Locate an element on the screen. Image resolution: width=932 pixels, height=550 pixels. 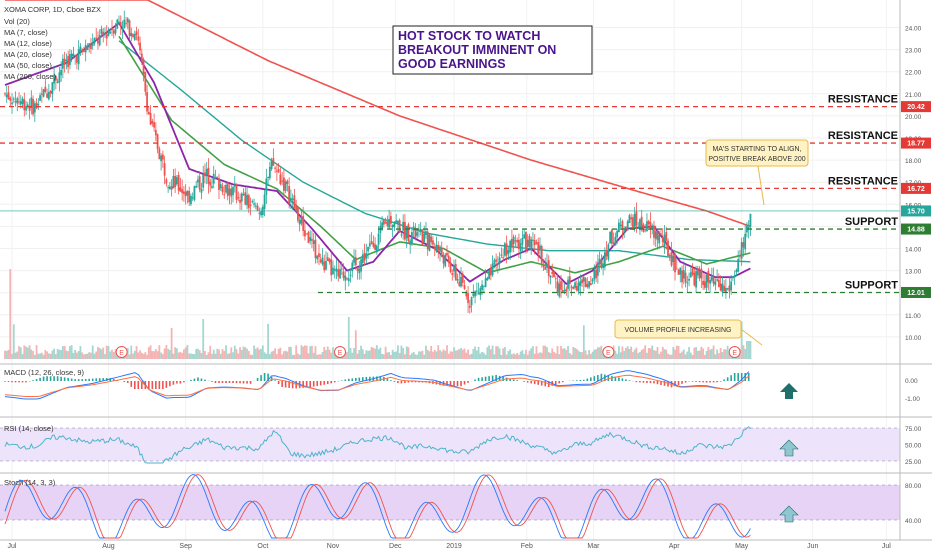
volume-callout: VOLUME PROFILE INCREASING is located at coordinates (688, 332).